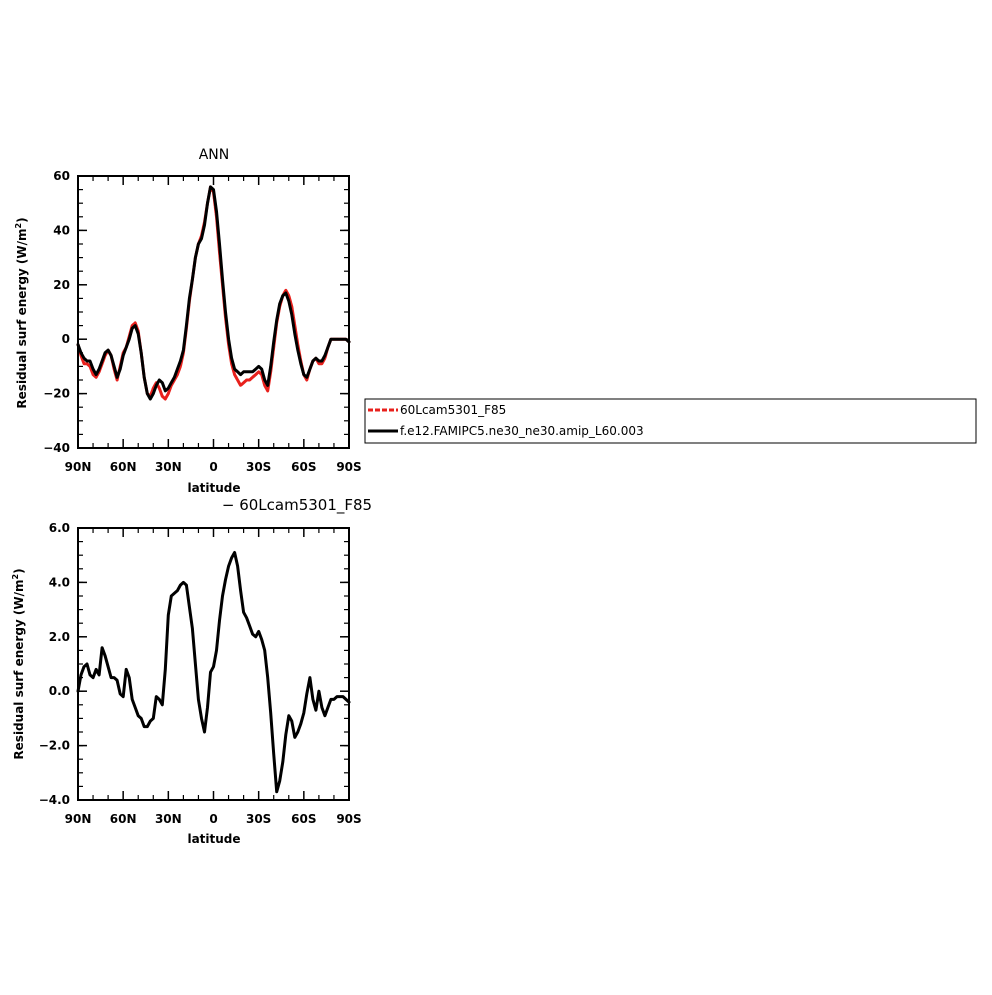 The image size is (992, 995). I want to click on panel-bottom-axes: 90N 60N 30N 0 30S 60S 90S −4.0 −2.0 0.0 2.0 4.0 6.0, so click(200, 673).